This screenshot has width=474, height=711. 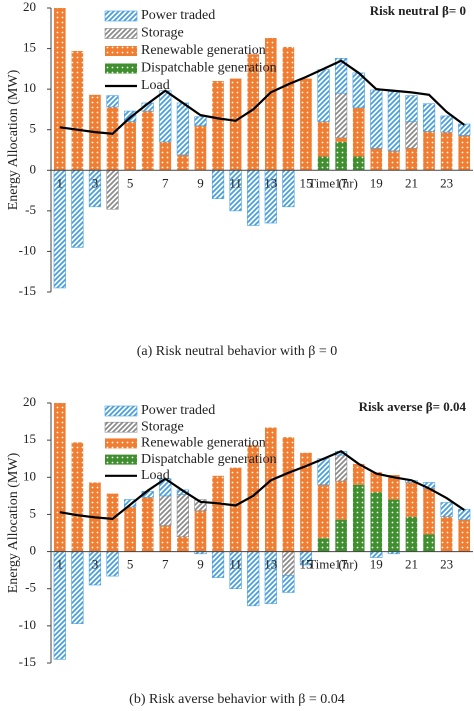 I want to click on y-tick-label: -10, so click(x=27, y=249).